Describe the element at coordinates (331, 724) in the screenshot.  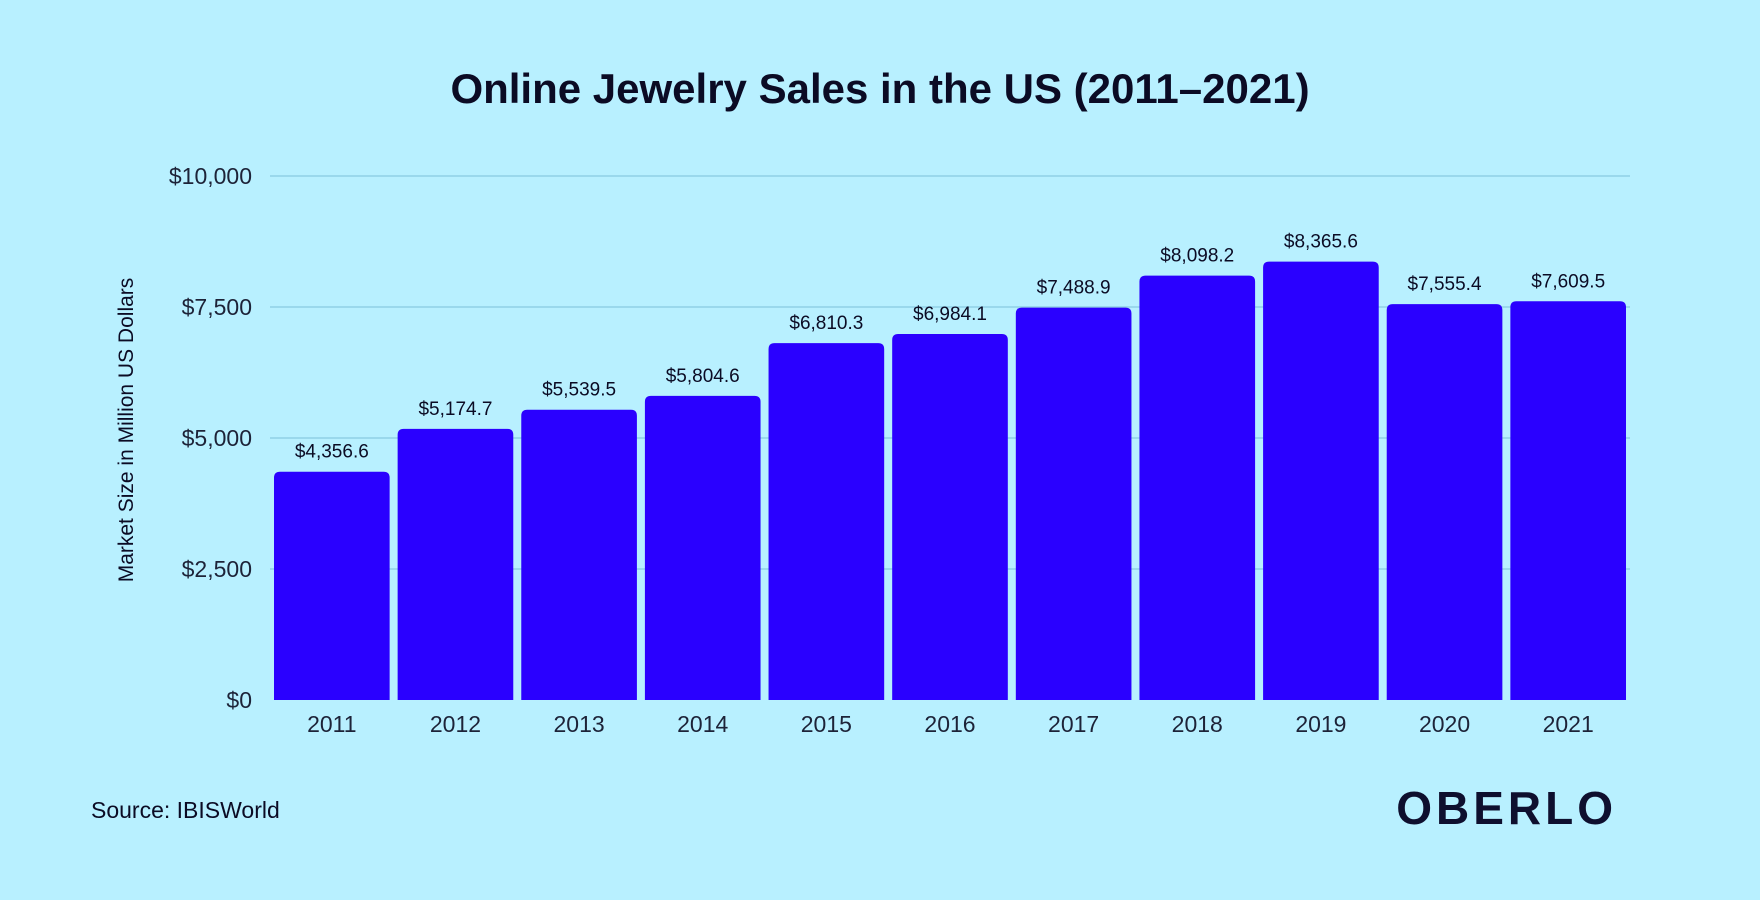
I see `x-tick-label: 2011` at that location.